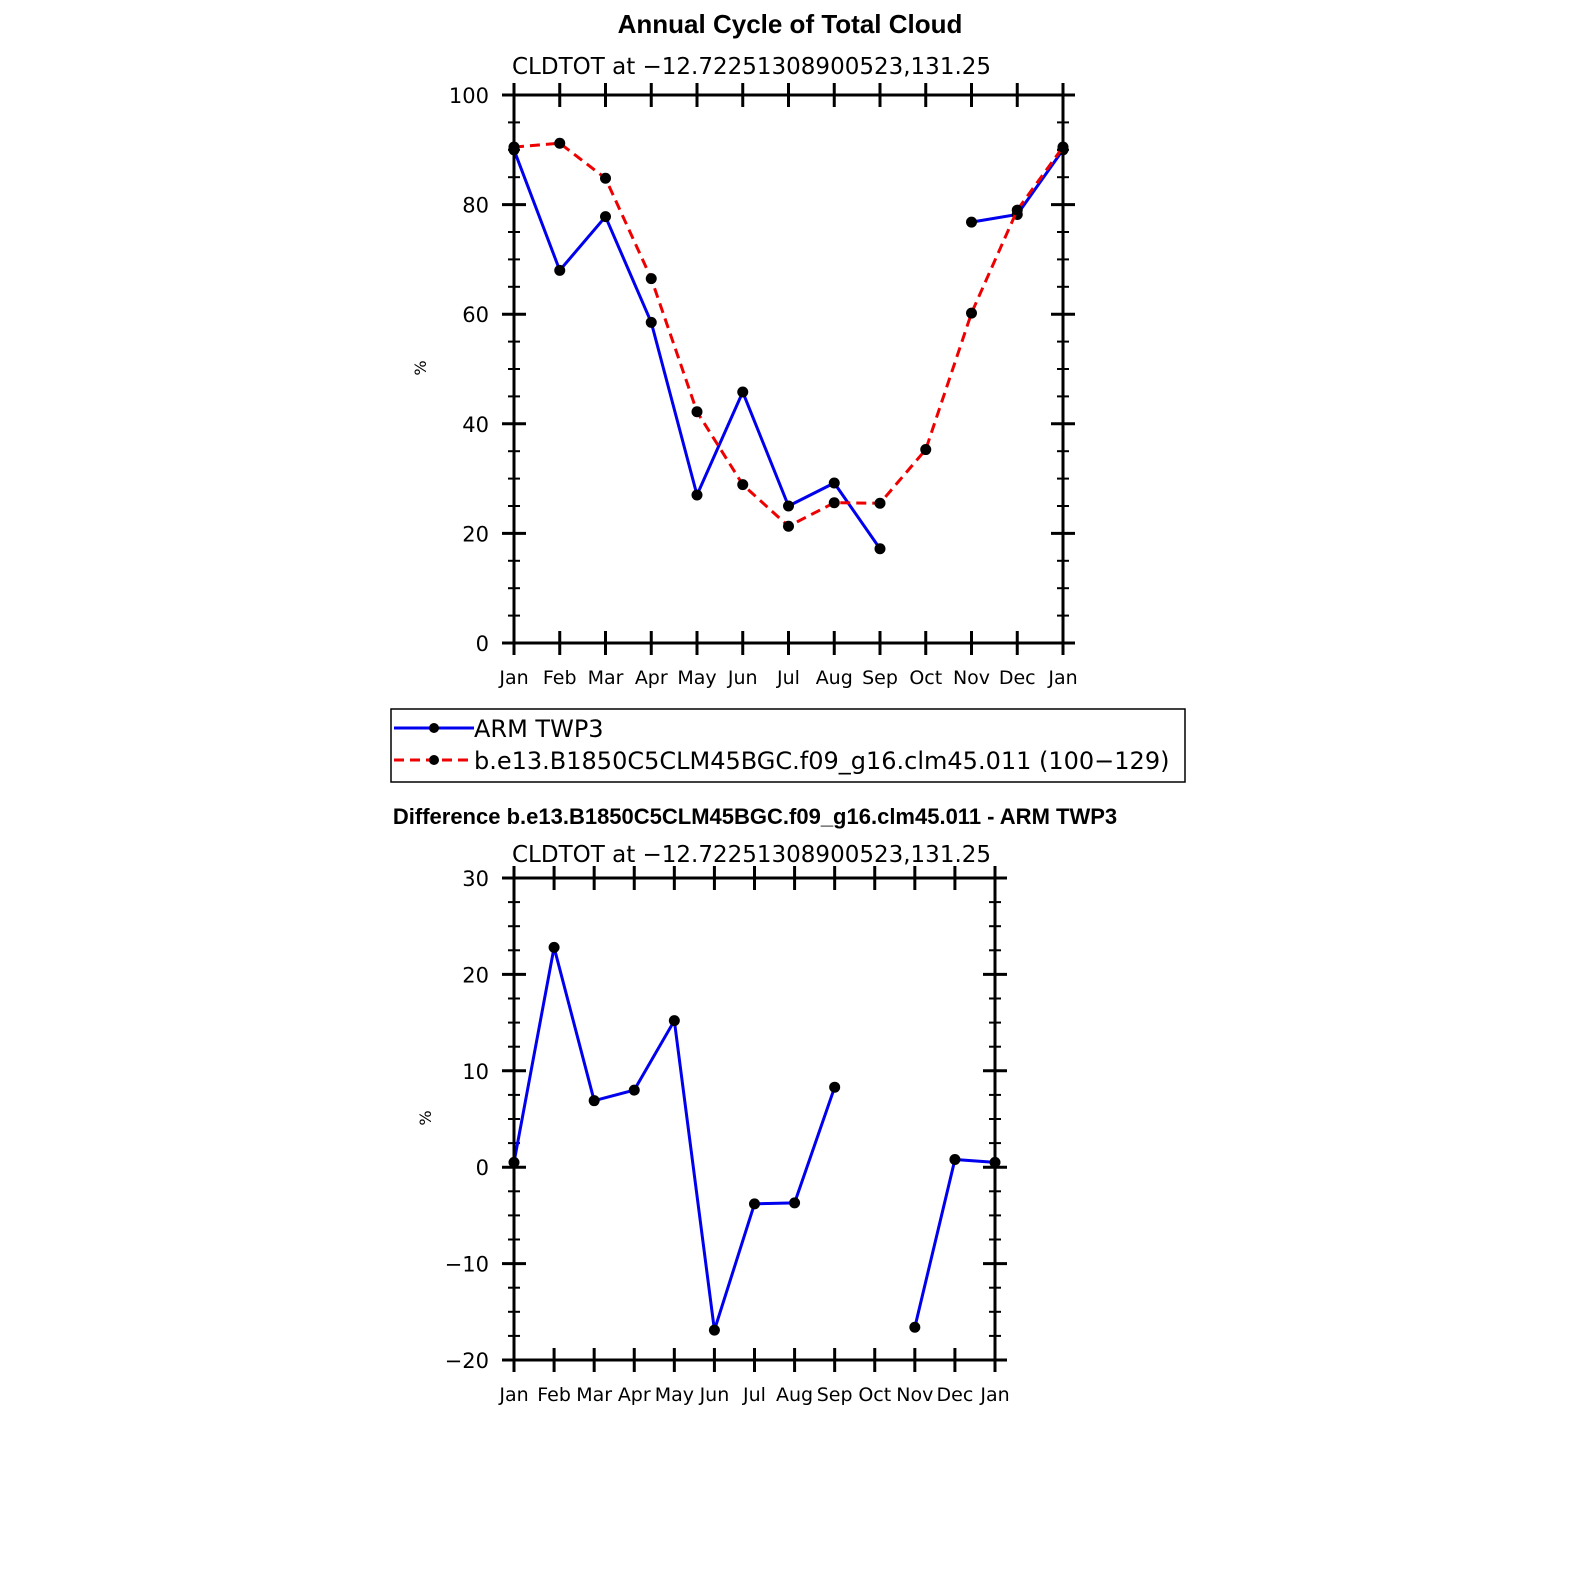  Describe the element at coordinates (594, 1395) in the screenshot. I see `difference-x-tick-label: Mar` at that location.